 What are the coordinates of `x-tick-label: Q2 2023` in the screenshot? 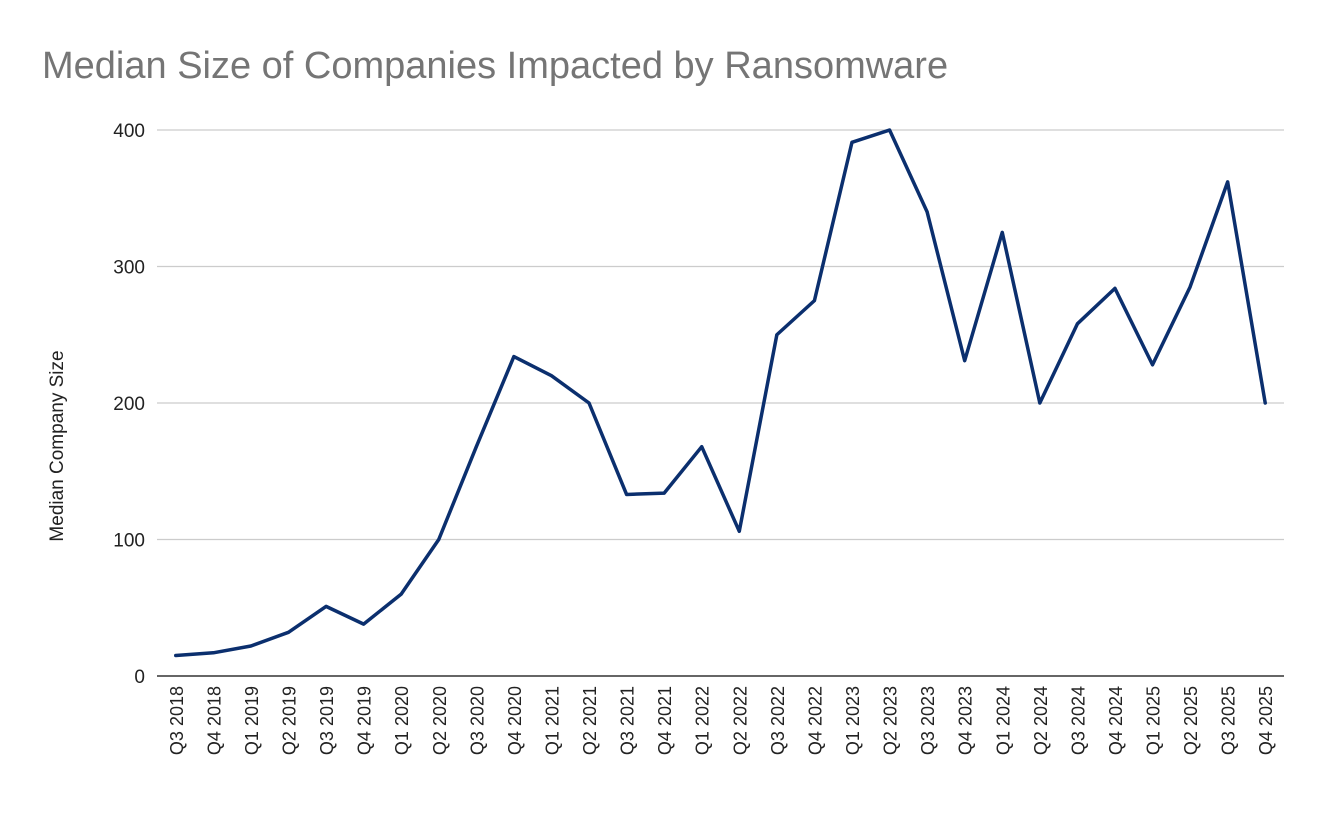 It's located at (891, 720).